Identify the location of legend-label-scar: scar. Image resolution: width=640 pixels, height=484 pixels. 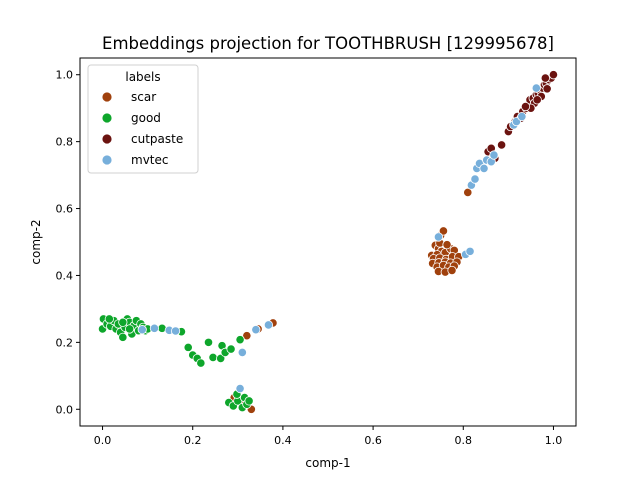
(143, 97).